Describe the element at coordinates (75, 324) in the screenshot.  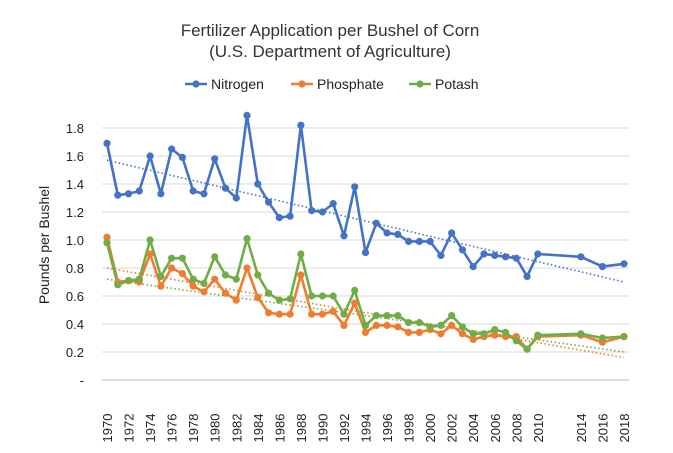
I see `y-tick-label: 0.4` at that location.